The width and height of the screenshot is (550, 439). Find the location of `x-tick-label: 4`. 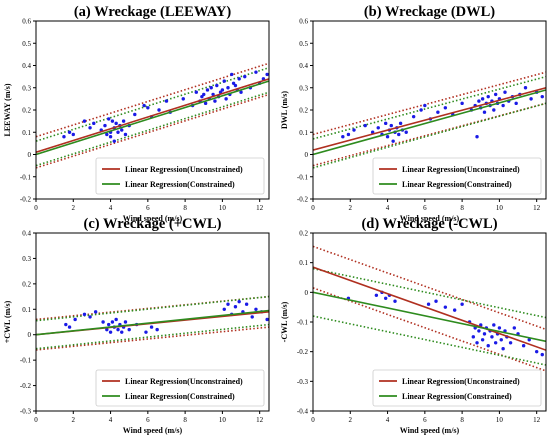

x-tick-label: 4 is located at coordinates (388, 208).